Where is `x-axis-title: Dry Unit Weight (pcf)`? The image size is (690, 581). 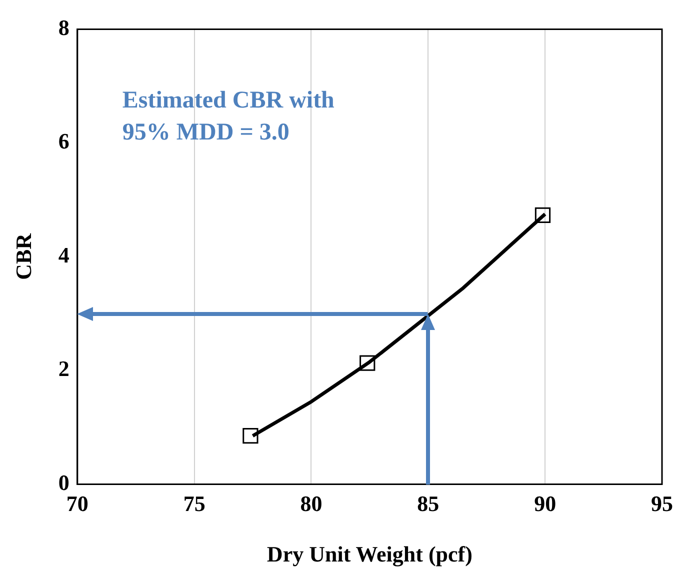
x-axis-title: Dry Unit Weight (pcf) is located at coordinates (369, 553).